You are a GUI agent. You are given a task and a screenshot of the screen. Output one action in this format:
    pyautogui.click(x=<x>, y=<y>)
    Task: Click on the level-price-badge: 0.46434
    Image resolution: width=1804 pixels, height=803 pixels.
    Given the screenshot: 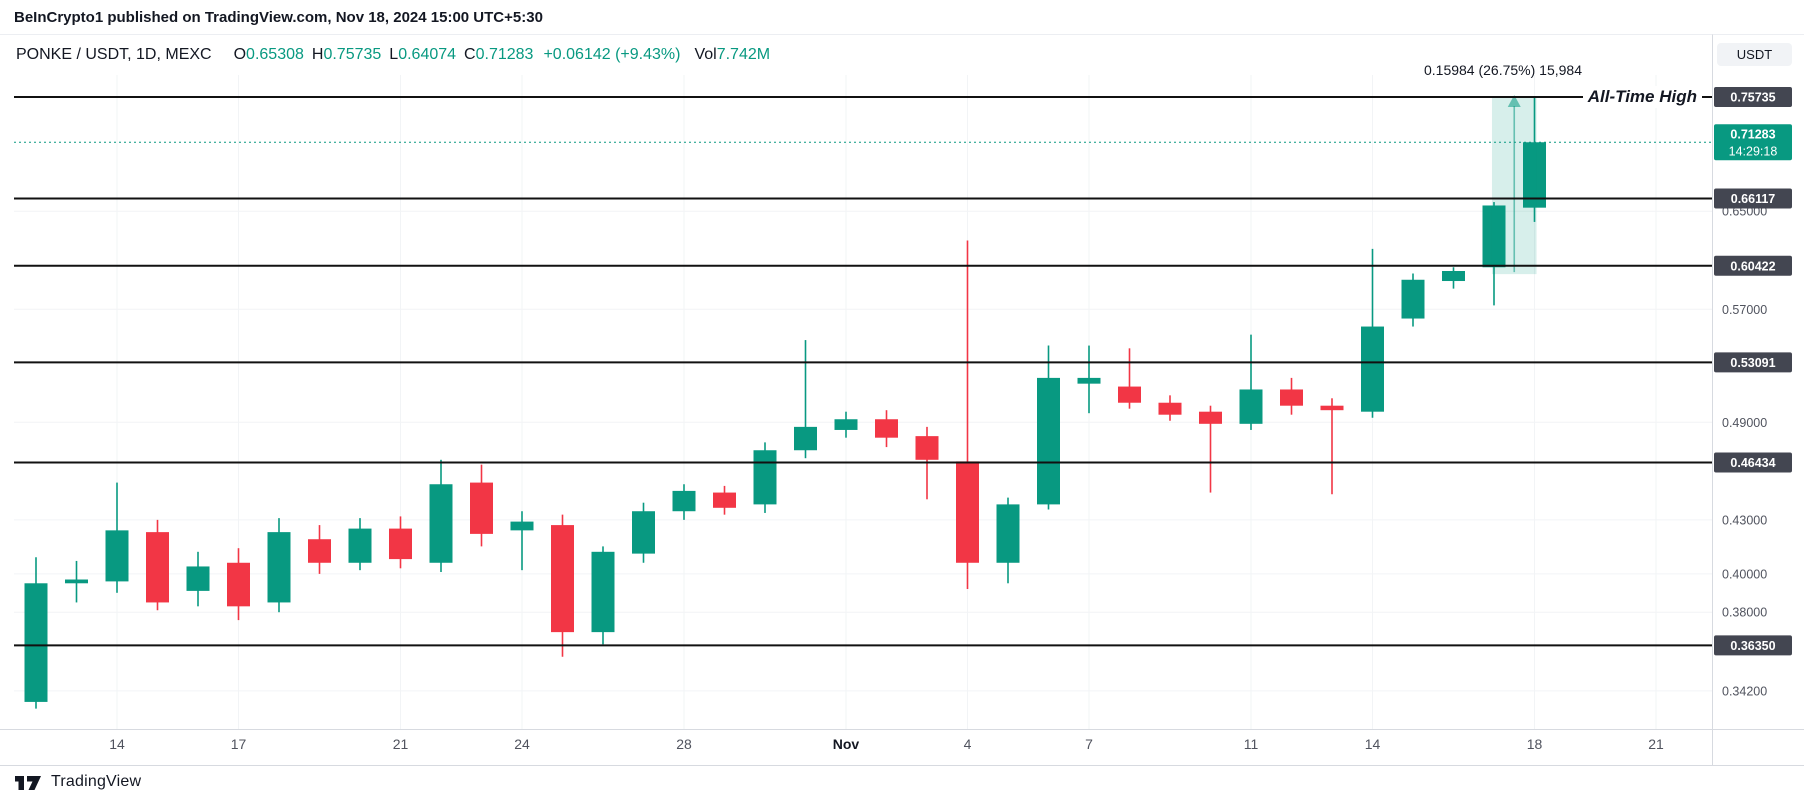 What is the action you would take?
    pyautogui.click(x=1753, y=462)
    